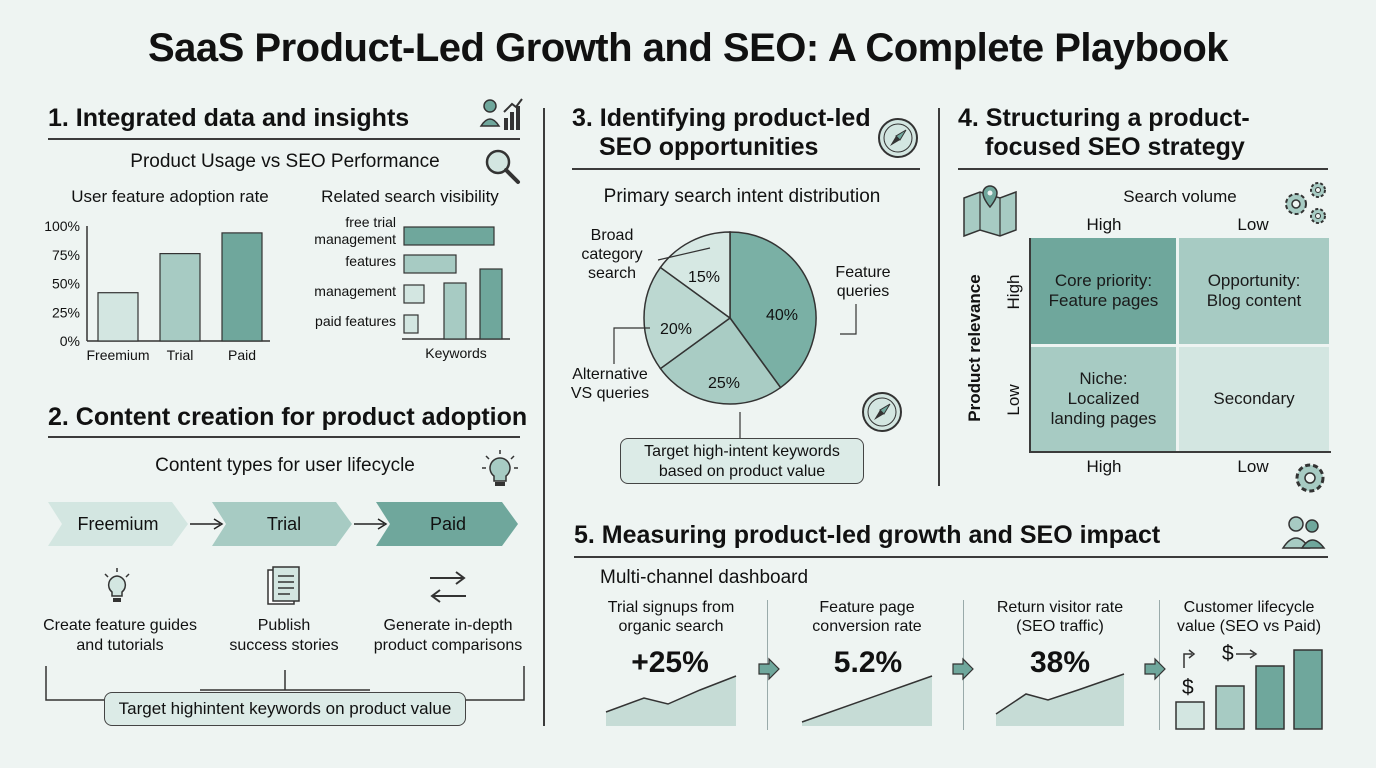 This screenshot has width=1376, height=768. Describe the element at coordinates (612, 254) in the screenshot. I see `label-broad: Broad category search` at that location.